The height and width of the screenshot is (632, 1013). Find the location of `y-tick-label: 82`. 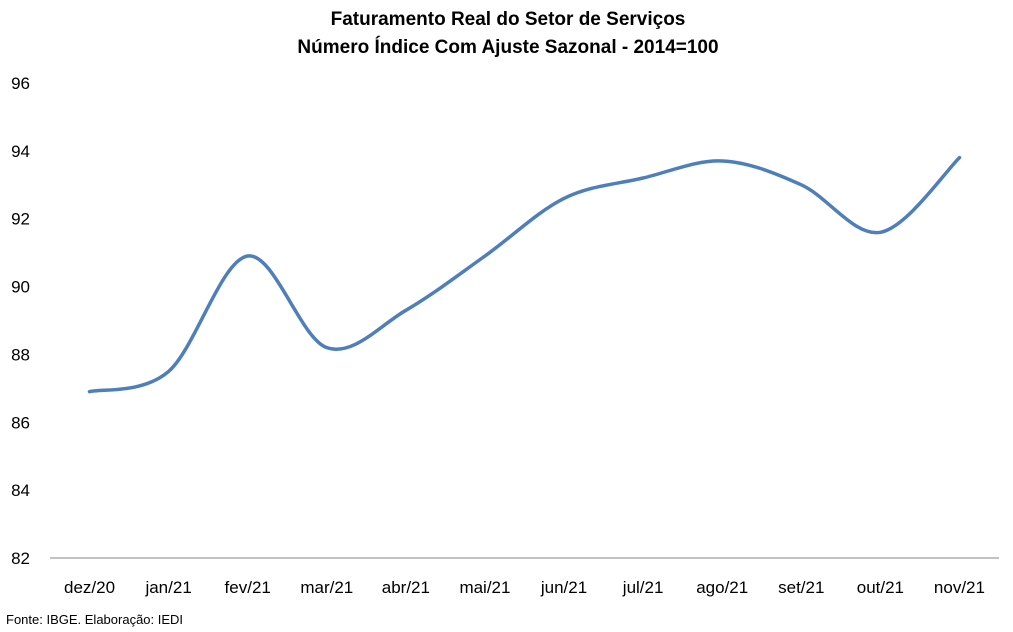

y-tick-label: 82 is located at coordinates (20, 558).